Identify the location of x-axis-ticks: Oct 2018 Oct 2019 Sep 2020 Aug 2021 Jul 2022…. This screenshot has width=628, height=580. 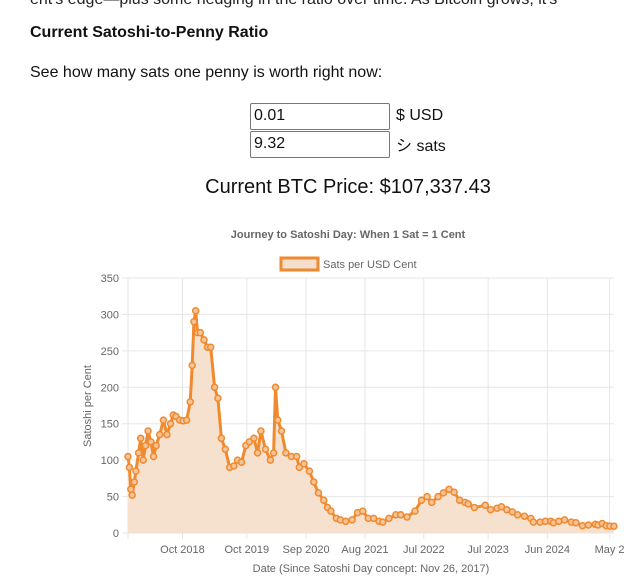
(392, 550).